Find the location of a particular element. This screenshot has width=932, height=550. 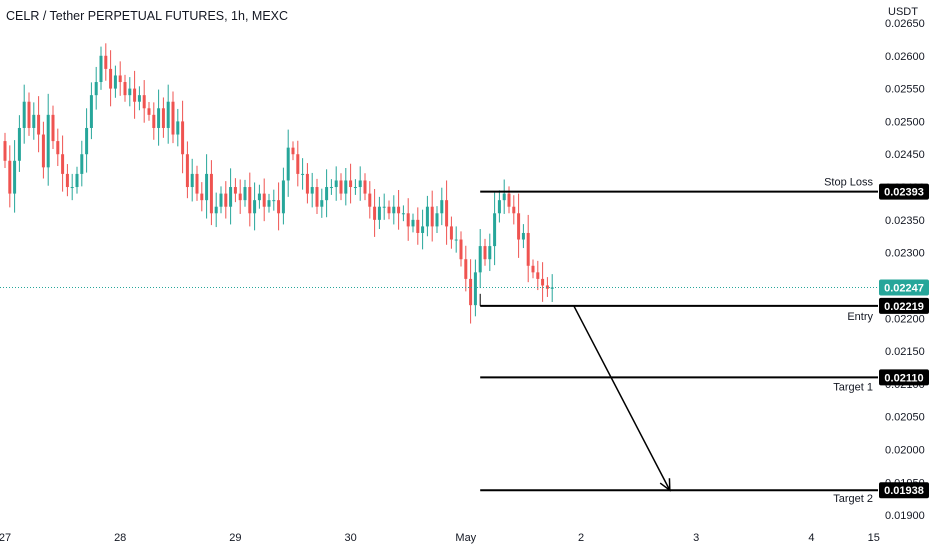

target-2-badge-text: 0.01938 is located at coordinates (904, 491).